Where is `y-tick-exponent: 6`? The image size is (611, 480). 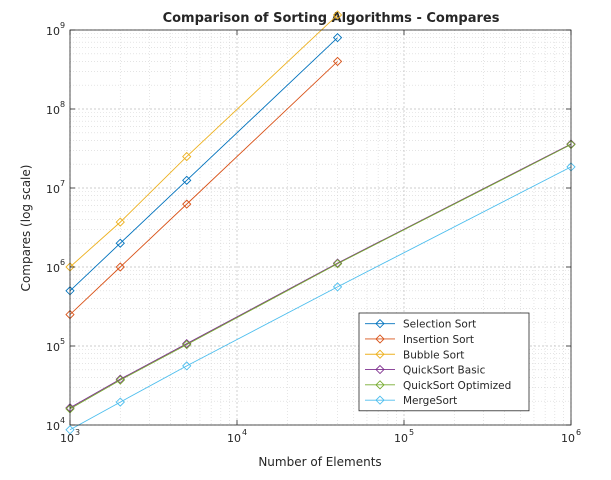
y-tick-exponent: 6 is located at coordinates (62, 262).